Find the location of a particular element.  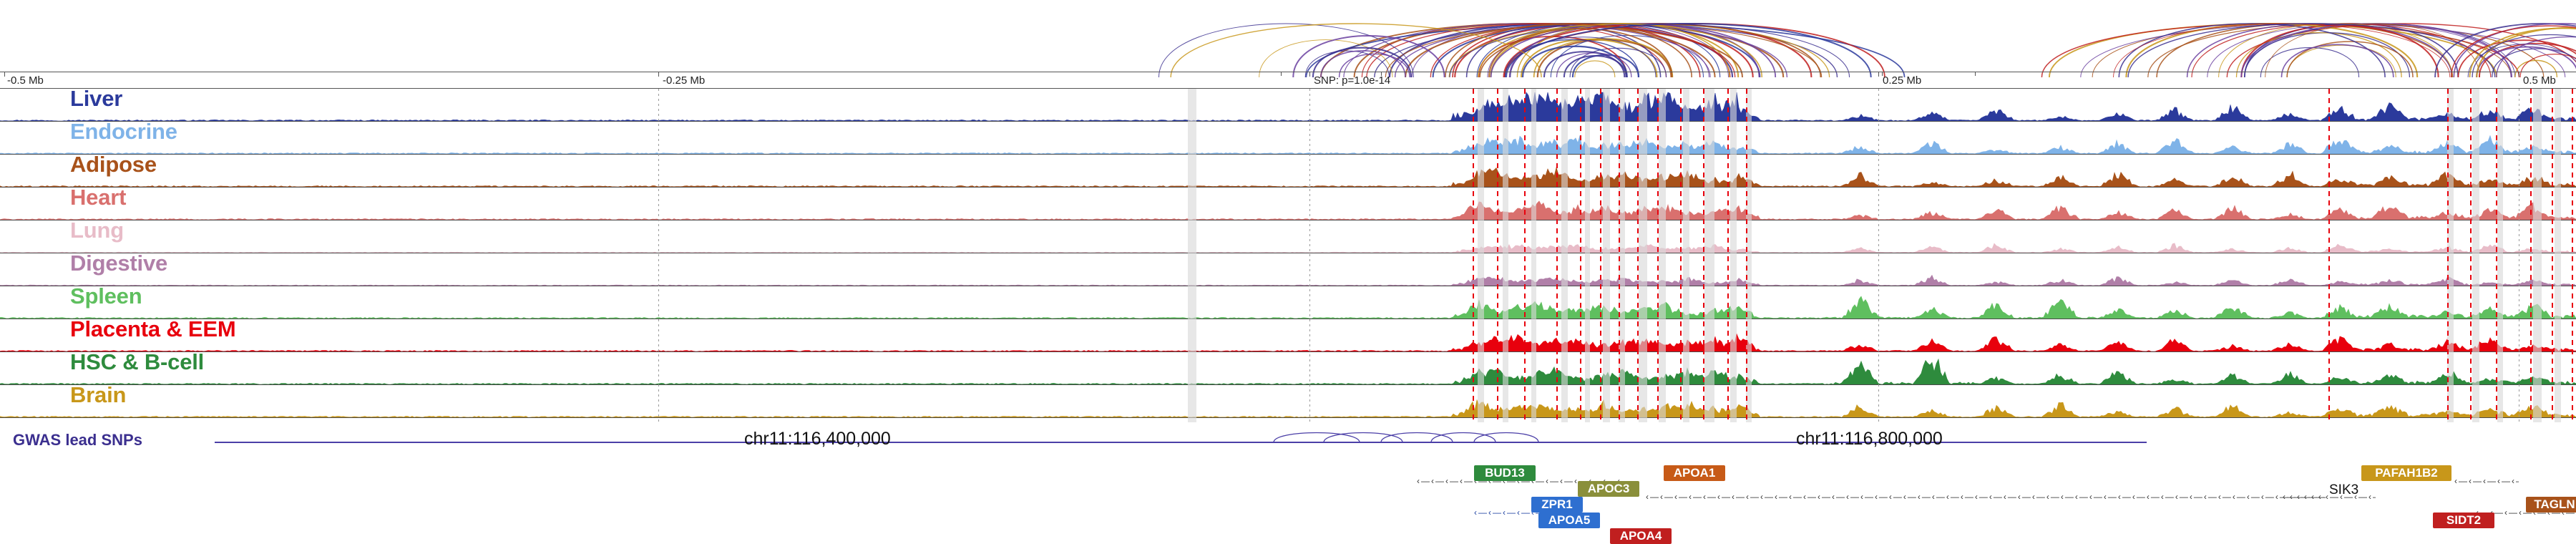

ruler-tick-label: 0.25 Mb is located at coordinates (1902, 80).